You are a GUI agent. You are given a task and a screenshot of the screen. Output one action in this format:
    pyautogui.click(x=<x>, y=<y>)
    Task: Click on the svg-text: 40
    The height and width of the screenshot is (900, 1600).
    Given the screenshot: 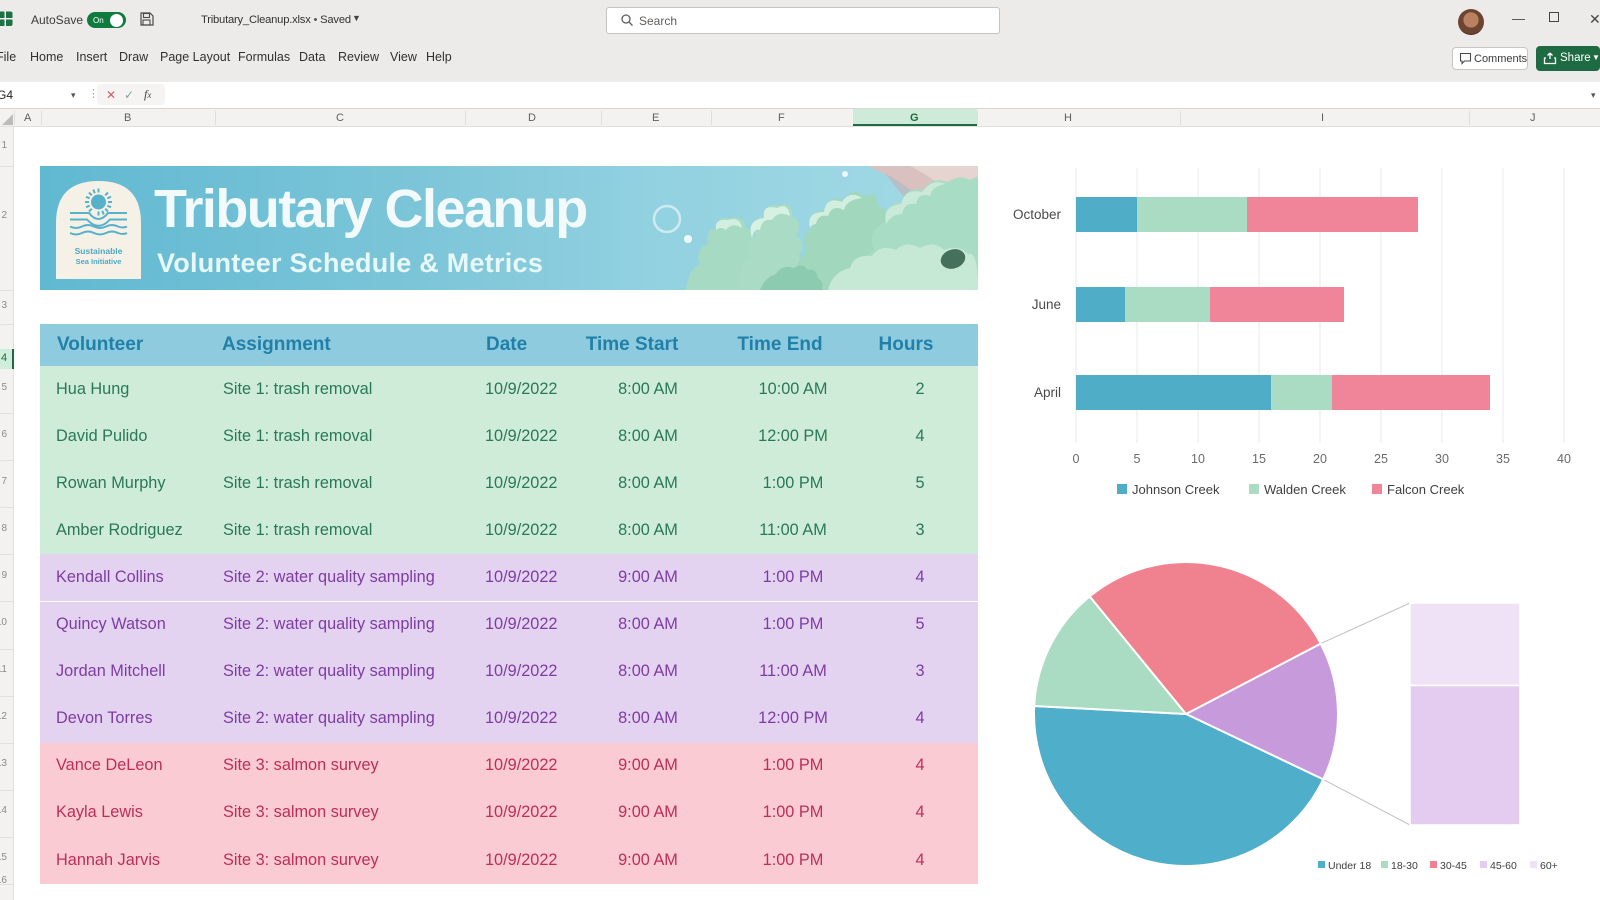 What is the action you would take?
    pyautogui.click(x=1564, y=459)
    